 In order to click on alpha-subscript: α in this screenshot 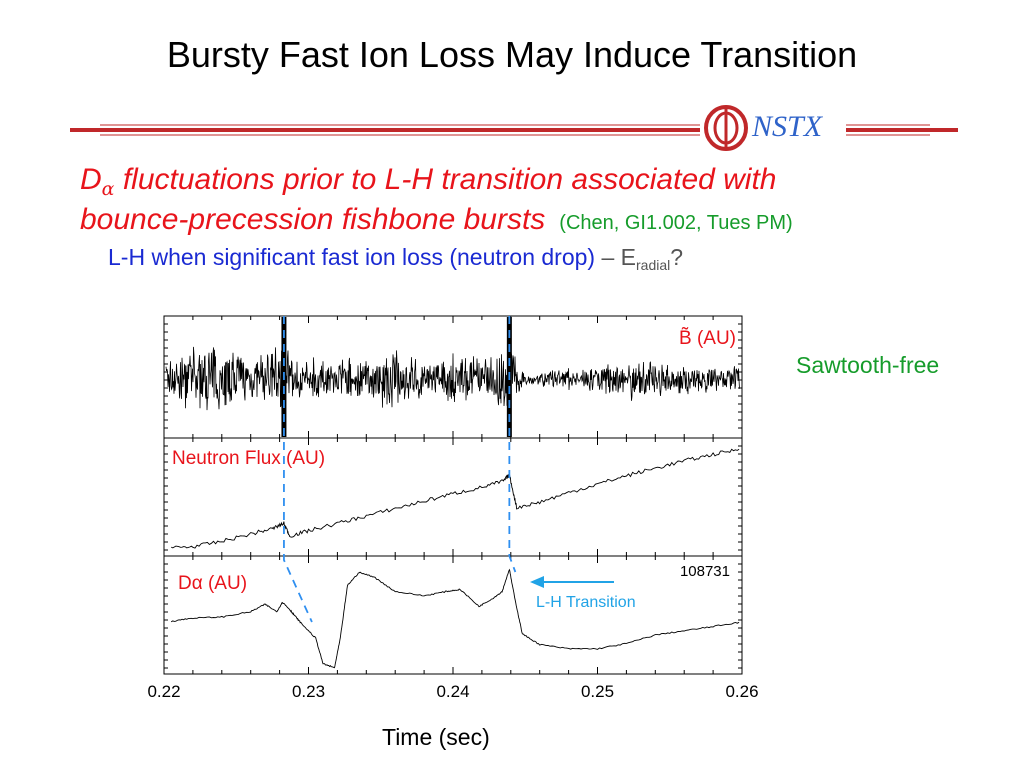, I will do `click(108, 189)`.